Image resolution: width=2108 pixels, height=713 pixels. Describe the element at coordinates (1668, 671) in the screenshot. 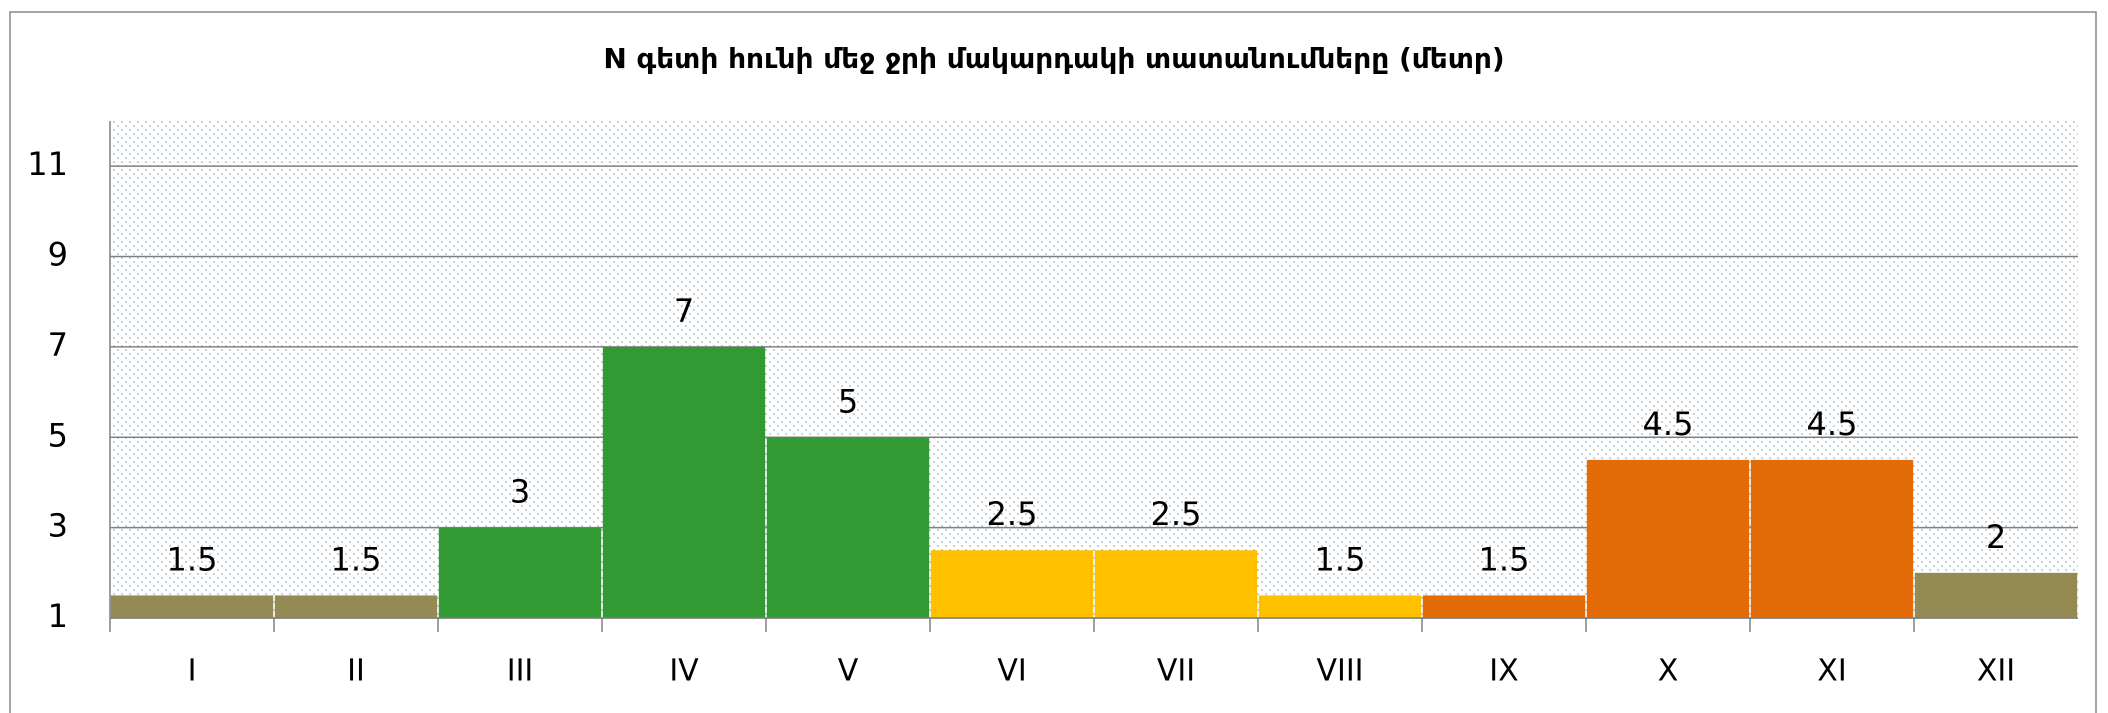

I see `x-tick-label: X` at that location.